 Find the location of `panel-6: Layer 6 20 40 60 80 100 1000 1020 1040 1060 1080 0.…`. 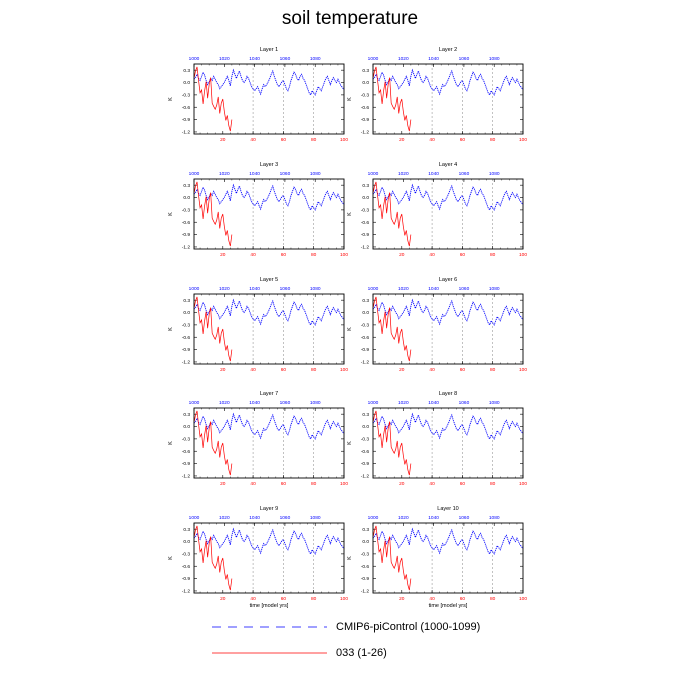

panel-6: Layer 6 20 40 60 80 100 1000 1020 1040 1060 1080 0.… is located at coordinates (437, 325).